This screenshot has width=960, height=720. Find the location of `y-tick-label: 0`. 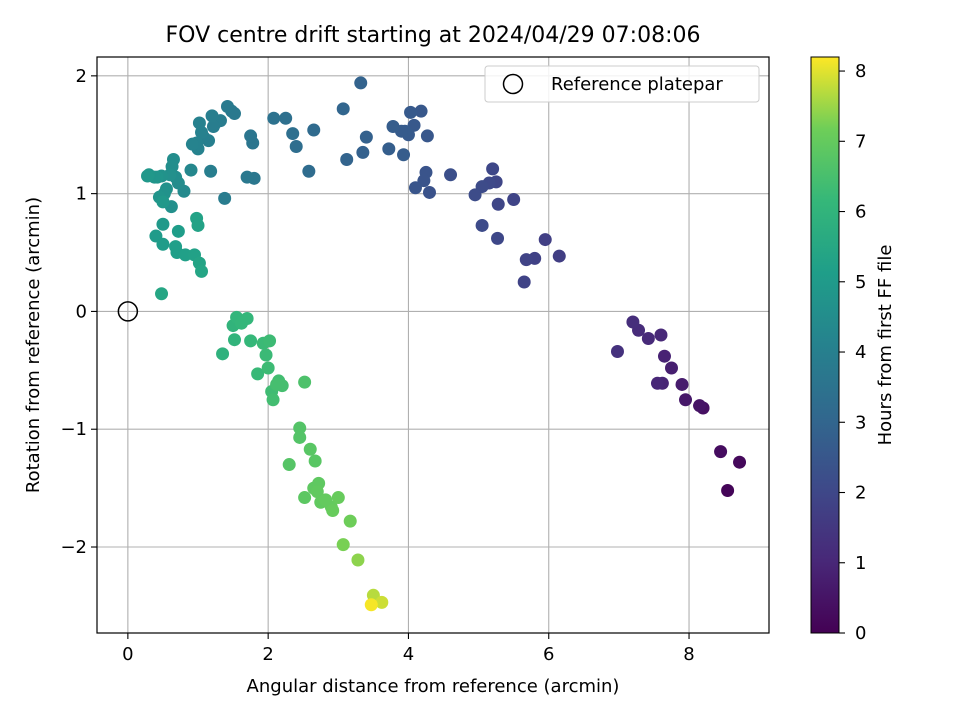

y-tick-label: 0 is located at coordinates (81, 311).